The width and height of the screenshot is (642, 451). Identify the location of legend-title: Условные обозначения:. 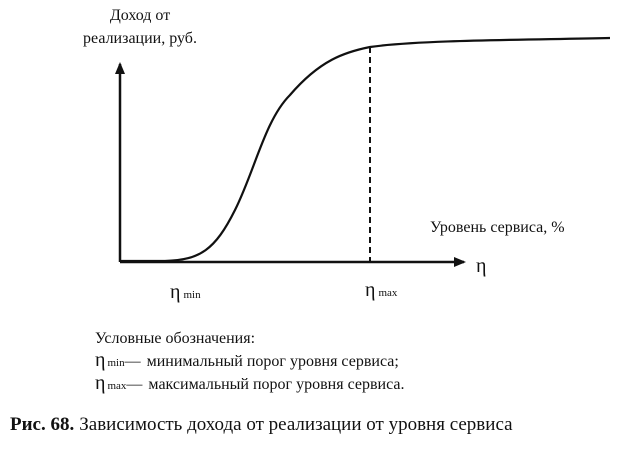
(175, 338).